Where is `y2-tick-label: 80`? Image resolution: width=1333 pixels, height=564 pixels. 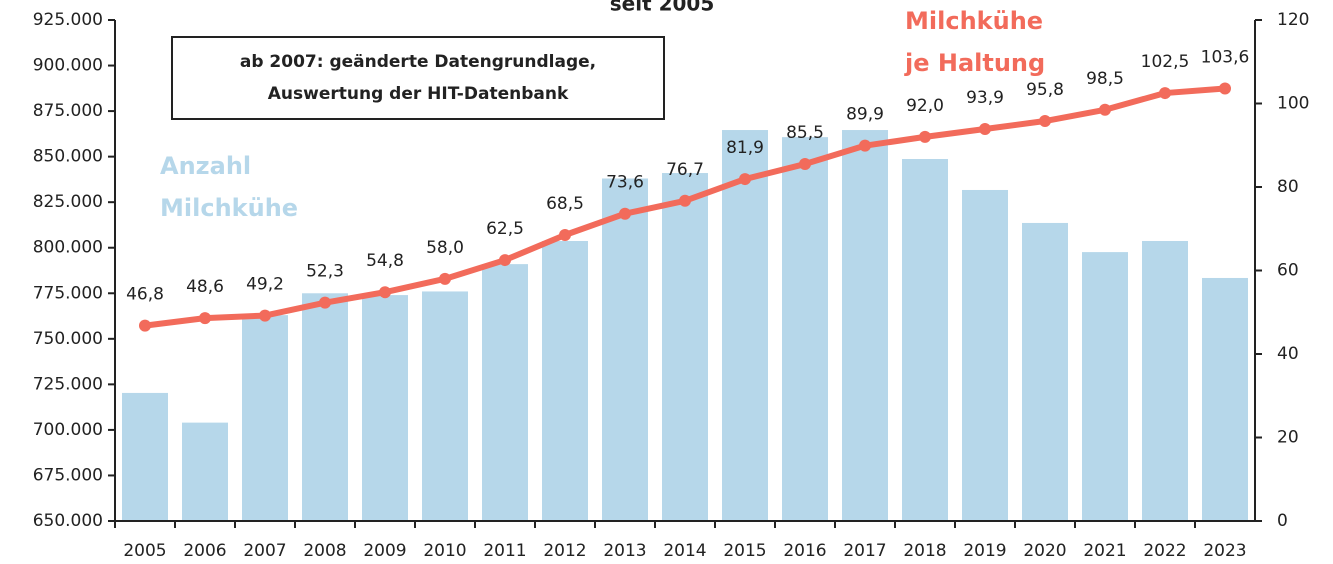 y2-tick-label: 80 is located at coordinates (1288, 187).